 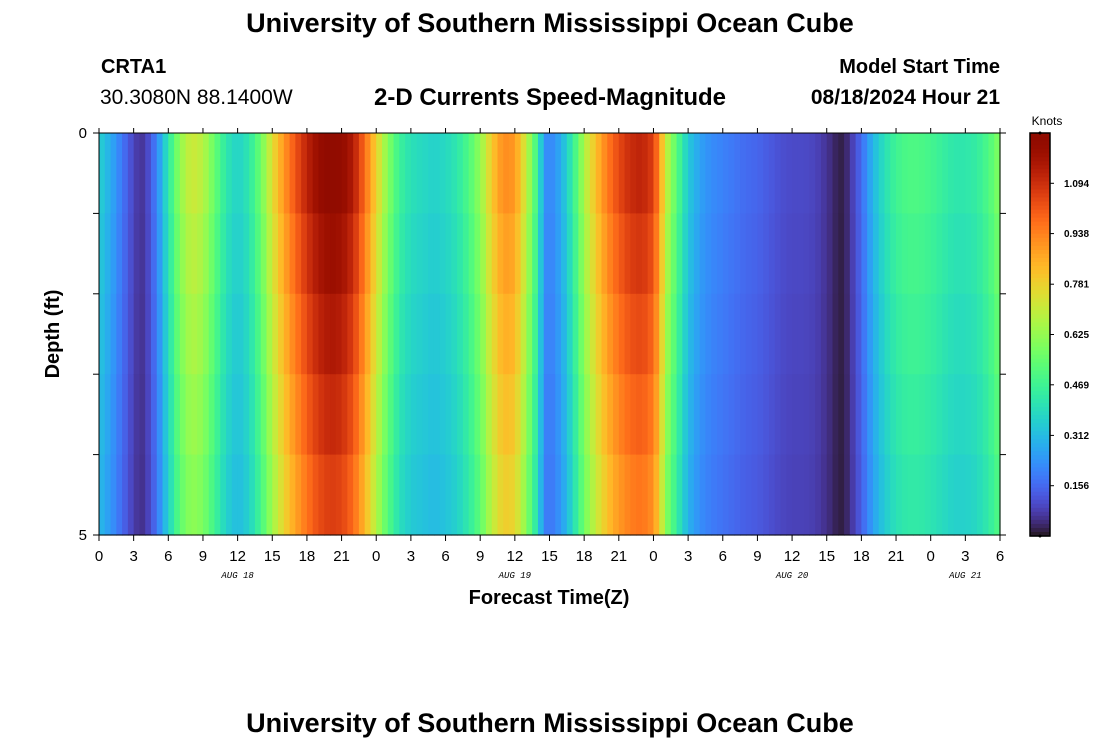 What do you see at coordinates (99, 556) in the screenshot?
I see `x-tick-label: 0` at bounding box center [99, 556].